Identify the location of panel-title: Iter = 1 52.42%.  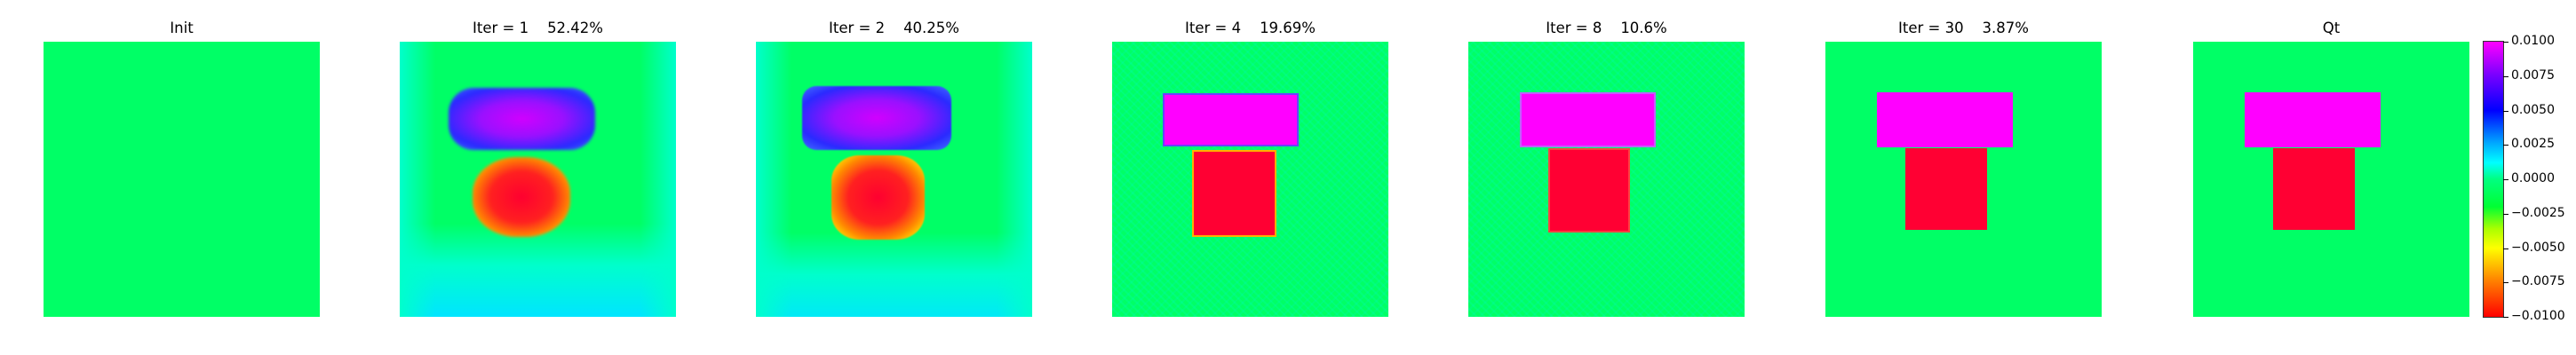
(538, 28).